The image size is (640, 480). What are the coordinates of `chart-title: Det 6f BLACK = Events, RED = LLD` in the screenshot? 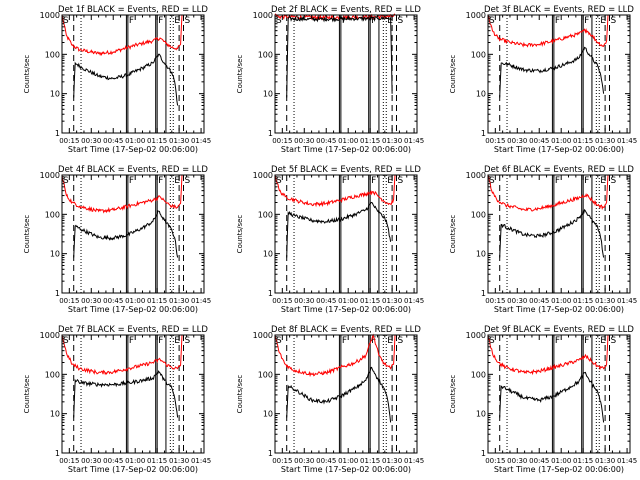 It's located at (559, 170).